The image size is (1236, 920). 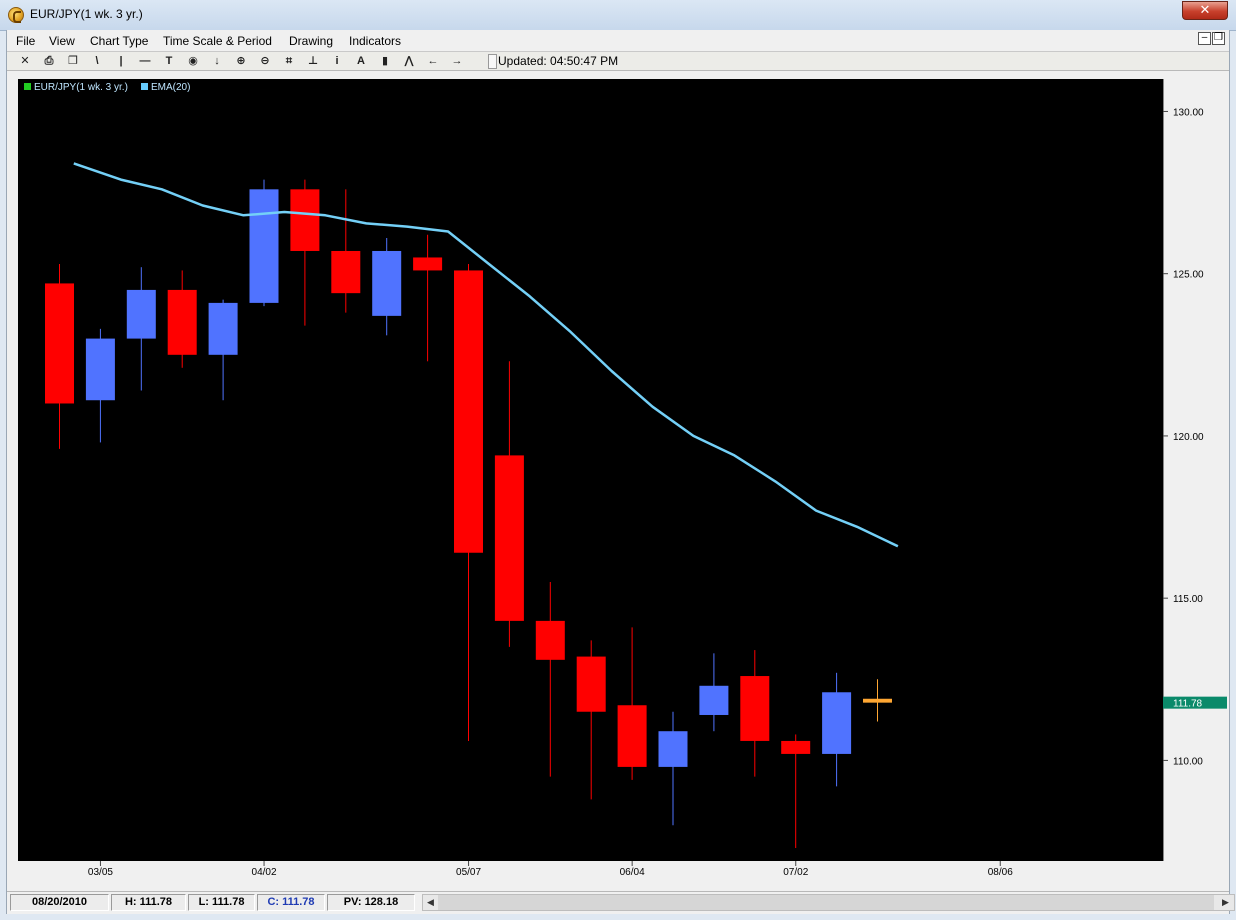 What do you see at coordinates (81, 87) in the screenshot?
I see `legend-label-price: EUR/JPY(1 wk. 3 yr.)` at bounding box center [81, 87].